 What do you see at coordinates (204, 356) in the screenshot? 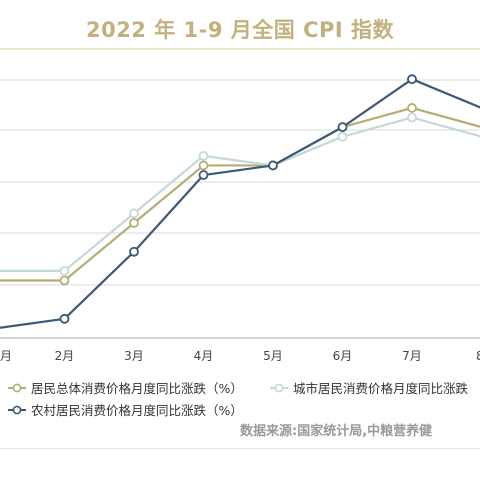
I see `x-tick-label: 4月` at bounding box center [204, 356].